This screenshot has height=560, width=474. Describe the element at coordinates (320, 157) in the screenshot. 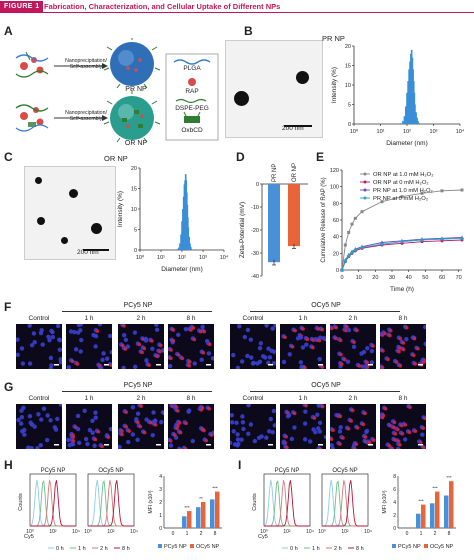

I see `panel-label-e: E` at that location.